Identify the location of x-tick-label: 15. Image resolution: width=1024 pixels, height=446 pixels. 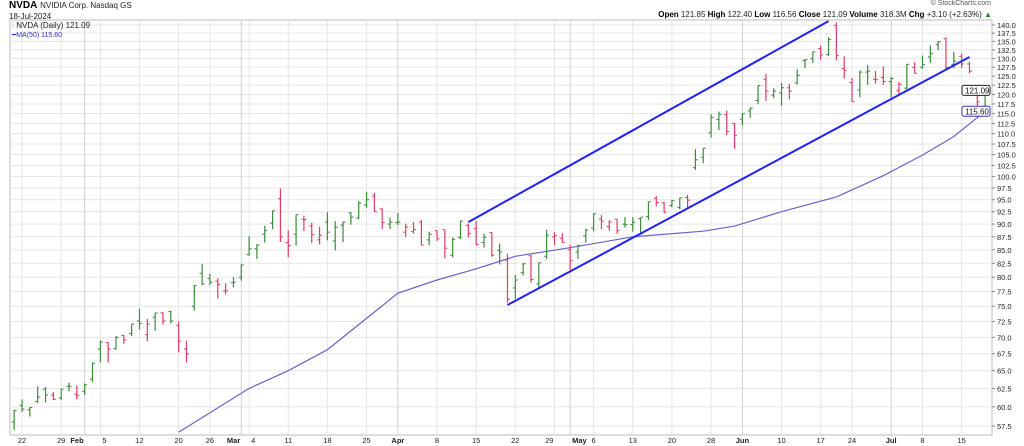
(476, 440).